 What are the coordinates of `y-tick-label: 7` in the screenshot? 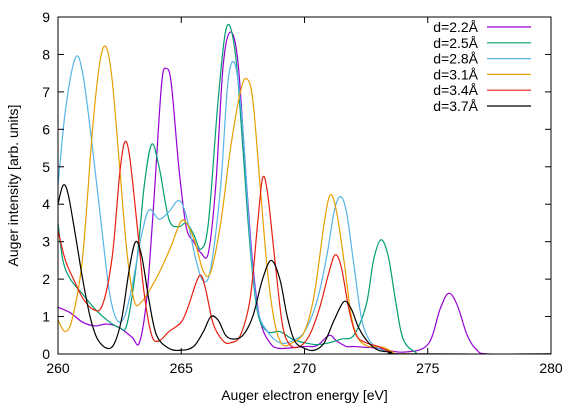 It's located at (46, 92).